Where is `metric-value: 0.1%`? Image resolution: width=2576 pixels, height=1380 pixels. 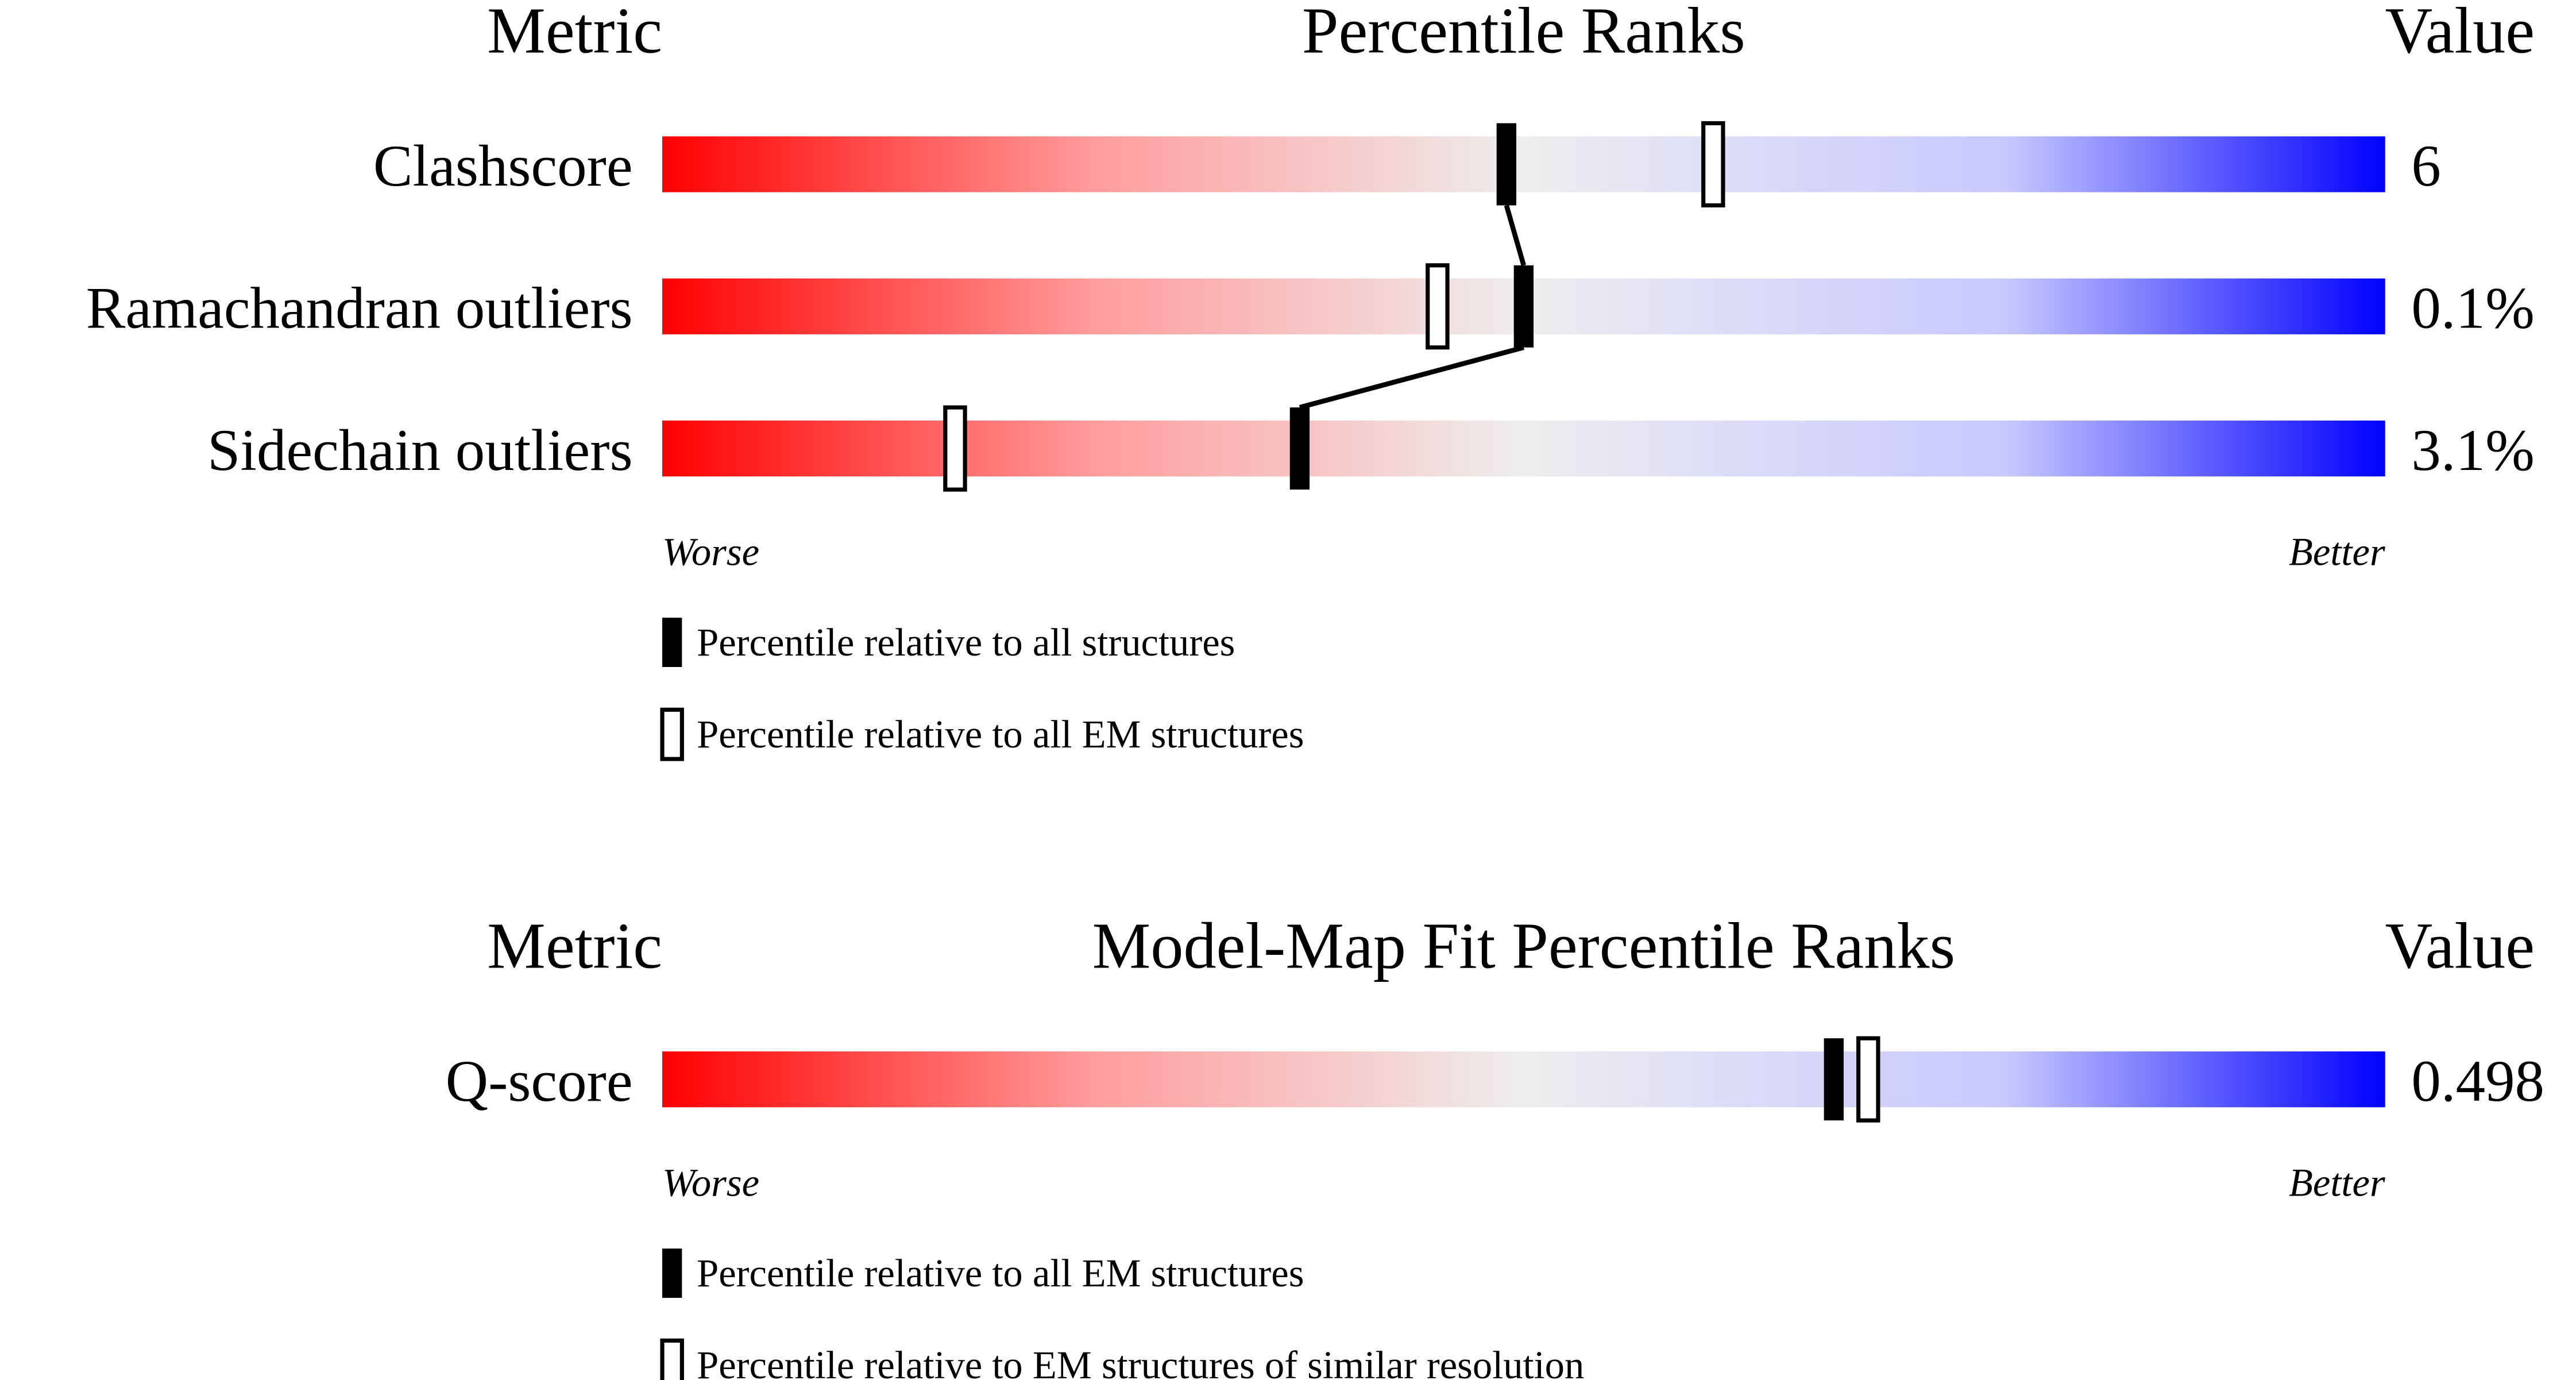 metric-value: 0.1% is located at coordinates (2472, 308).